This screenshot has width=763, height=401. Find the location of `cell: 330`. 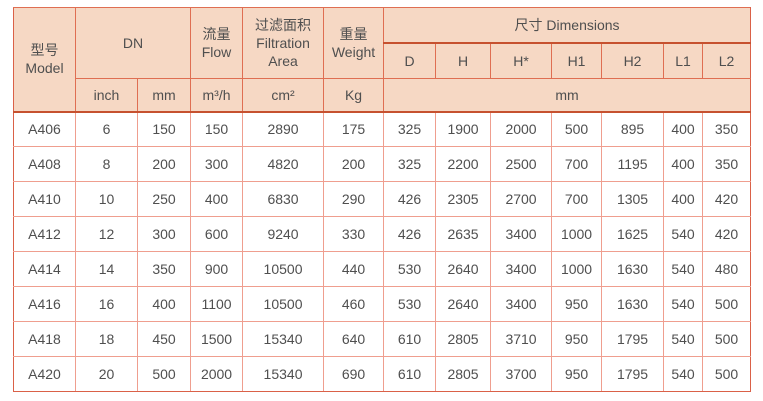

cell: 330 is located at coordinates (354, 234).